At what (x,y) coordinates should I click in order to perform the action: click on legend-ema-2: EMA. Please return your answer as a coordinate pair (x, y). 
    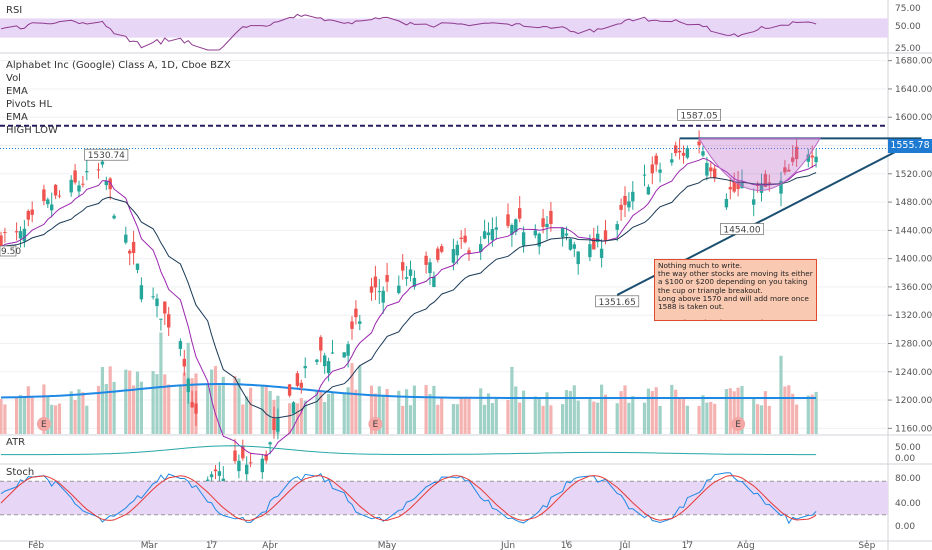
    Looking at the image, I should click on (17, 117).